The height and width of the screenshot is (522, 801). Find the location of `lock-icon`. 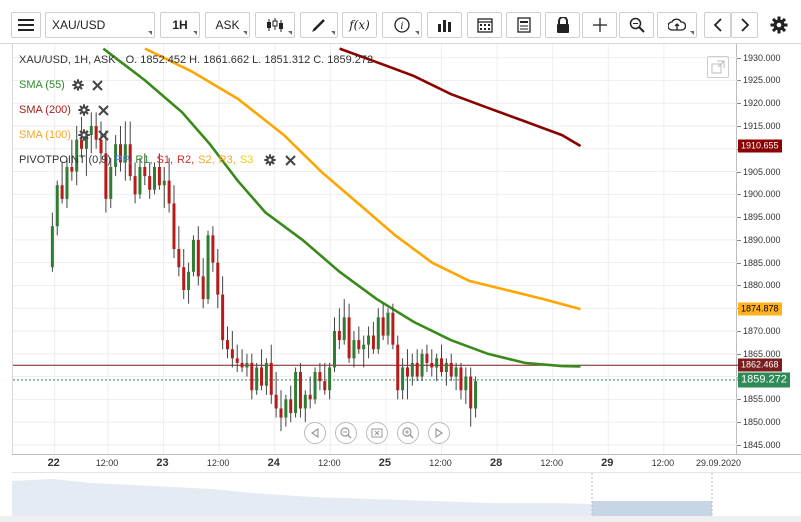

lock-icon is located at coordinates (562, 25).